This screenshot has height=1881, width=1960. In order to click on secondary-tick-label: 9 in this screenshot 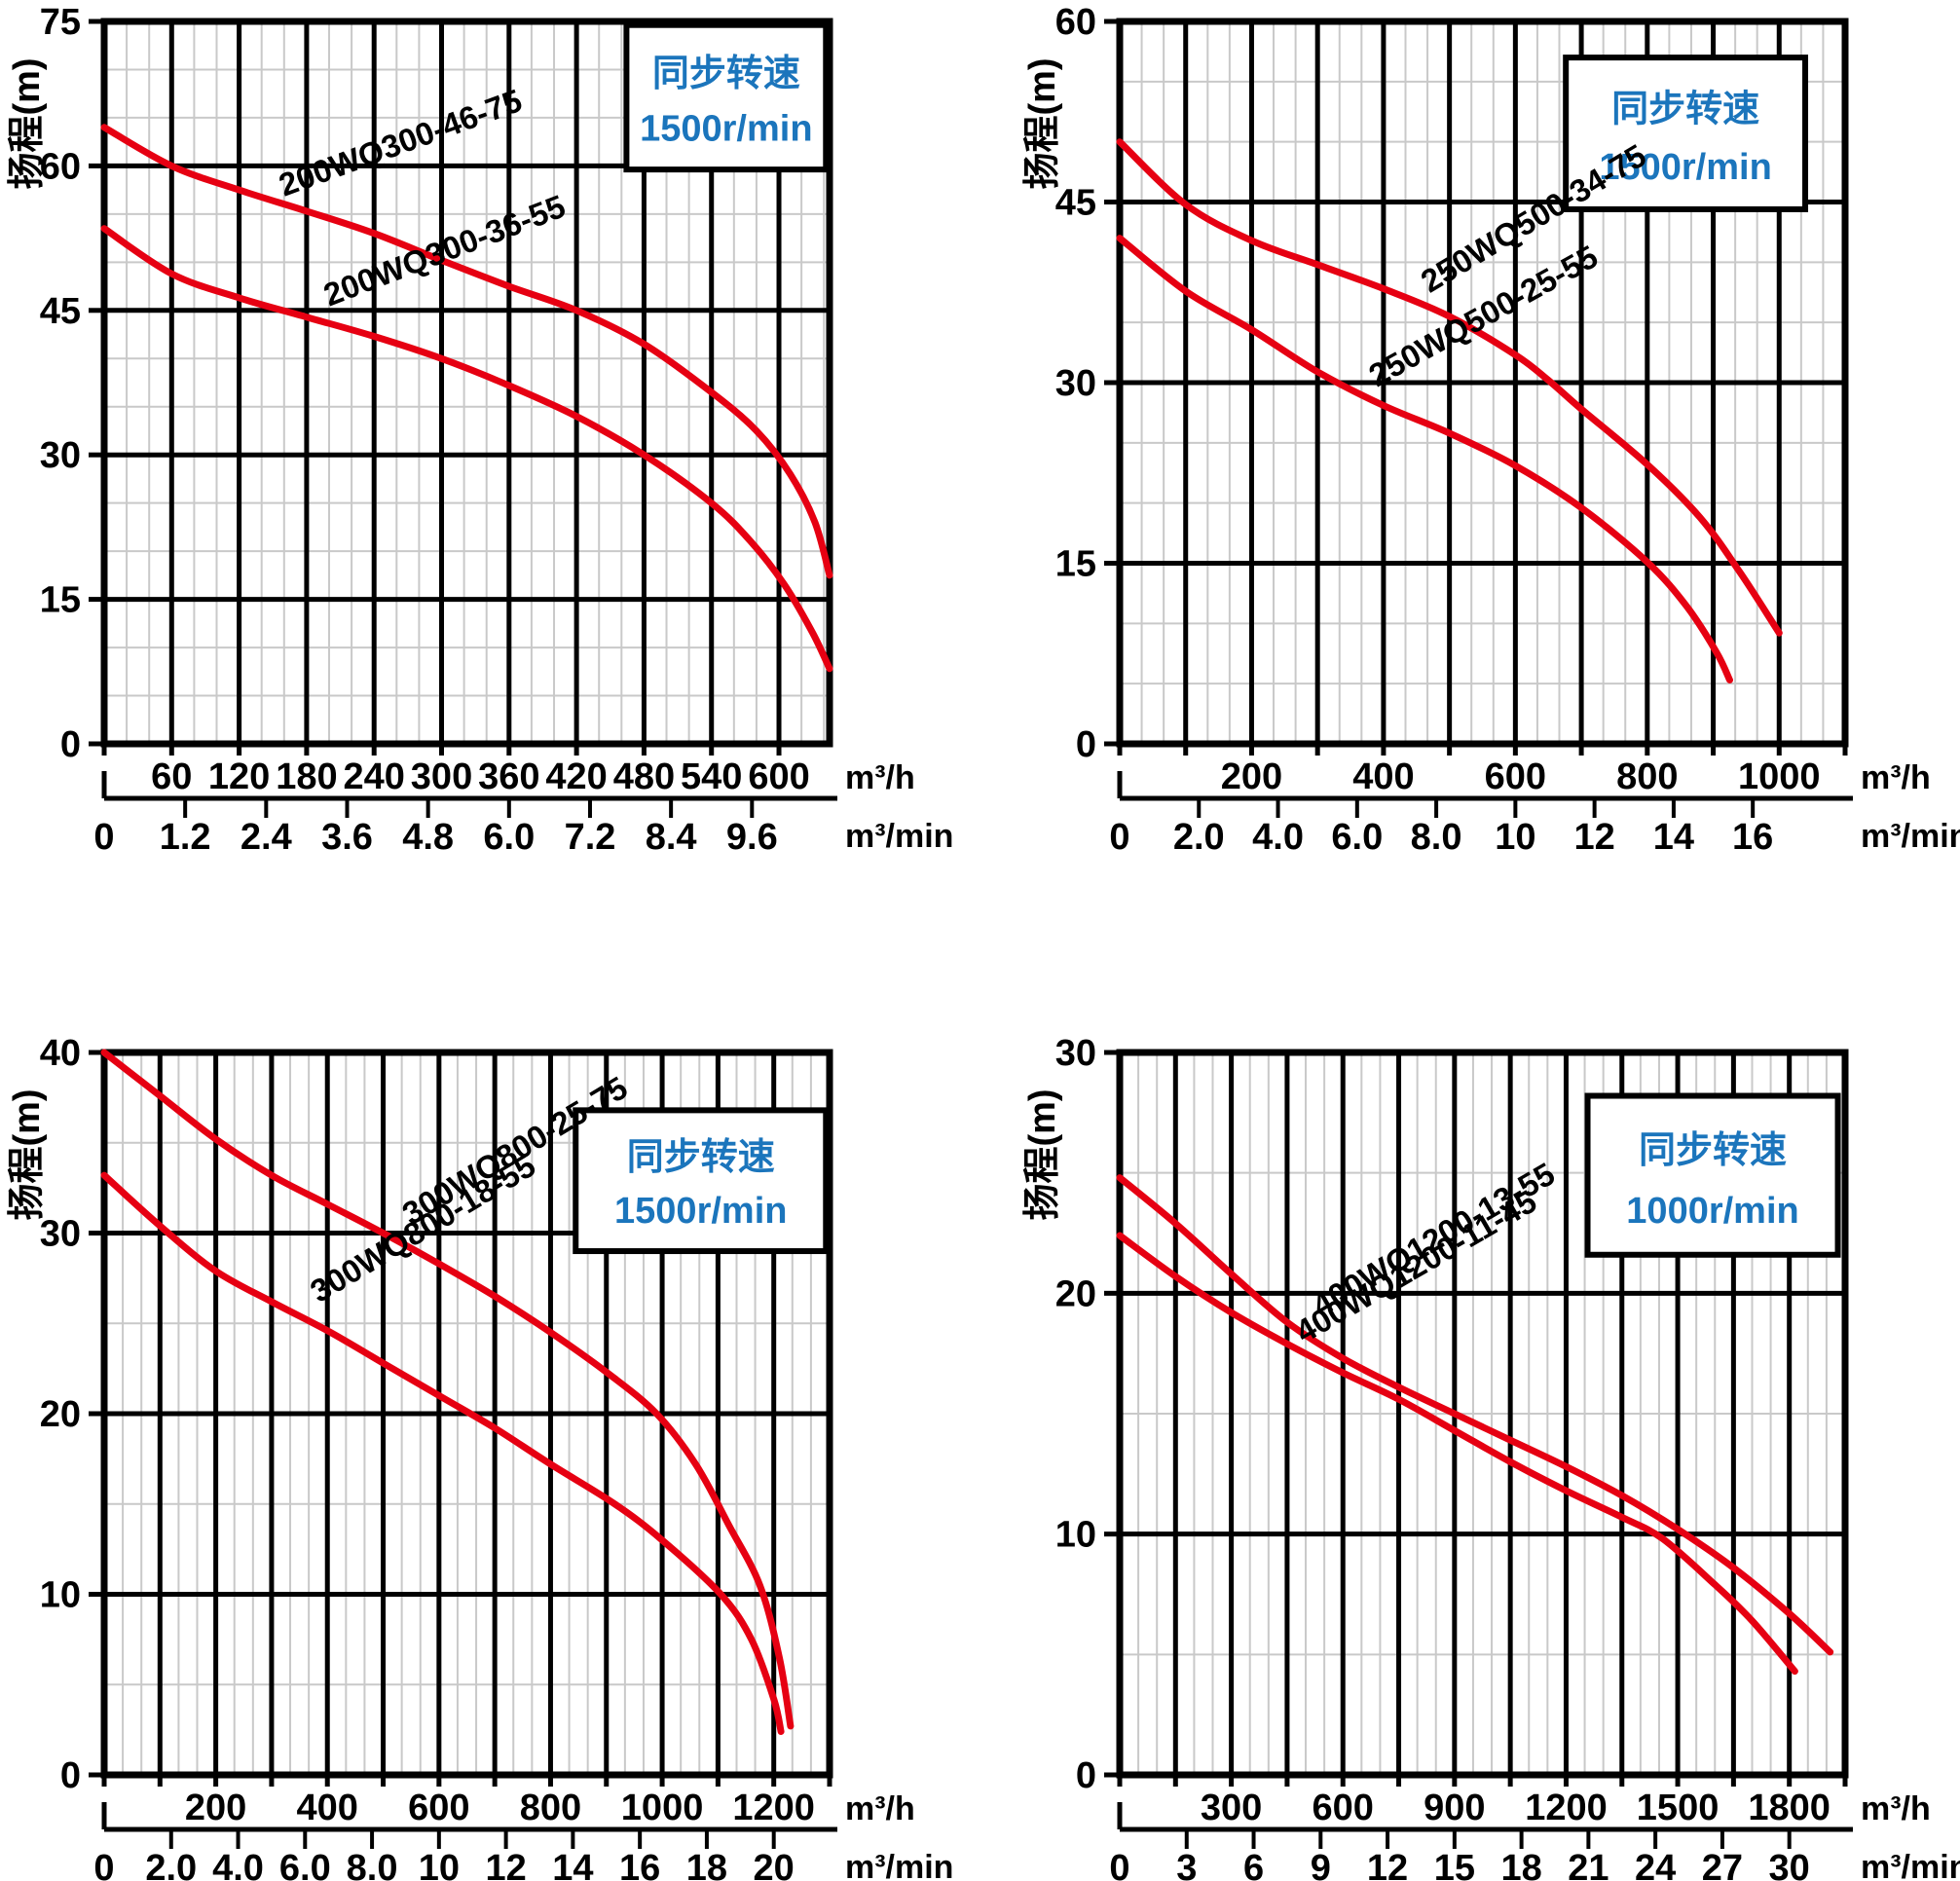, I will do `click(1321, 1864)`.